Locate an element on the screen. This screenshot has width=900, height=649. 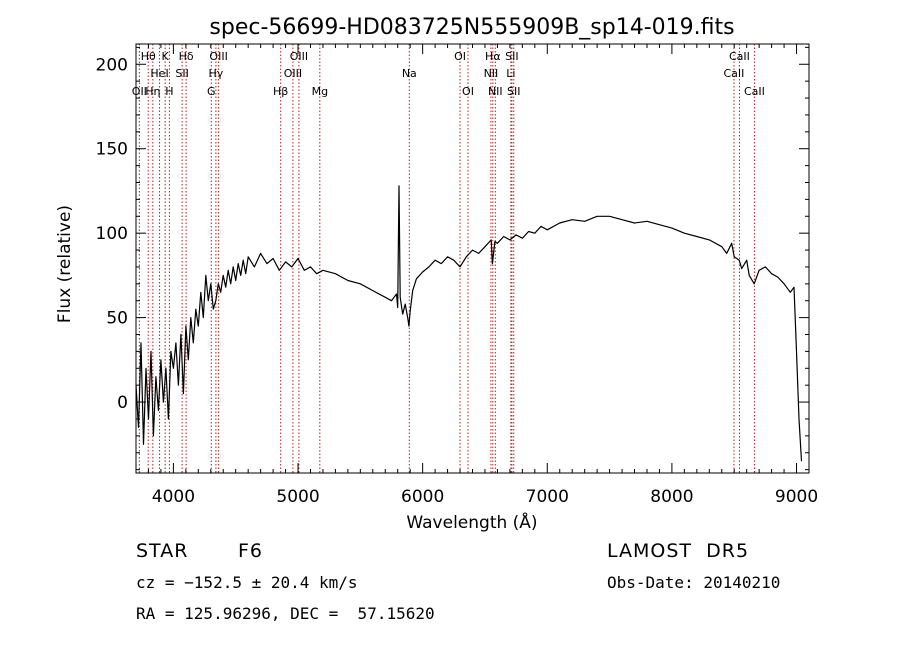
spectral-line-label-4: K is located at coordinates (166, 56).